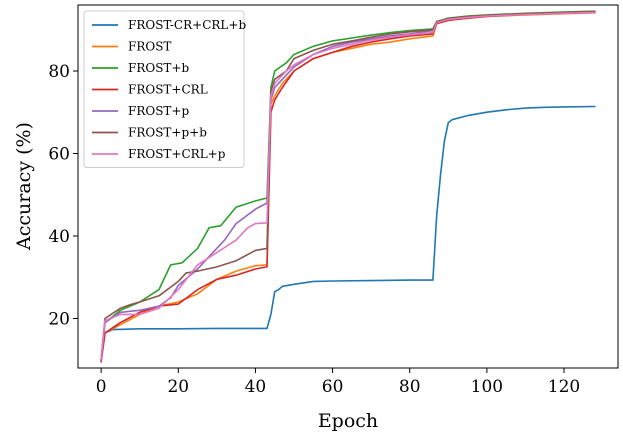 Image resolution: width=623 pixels, height=435 pixels. I want to click on legend-label-frost-p: FROST+p, so click(158, 111).